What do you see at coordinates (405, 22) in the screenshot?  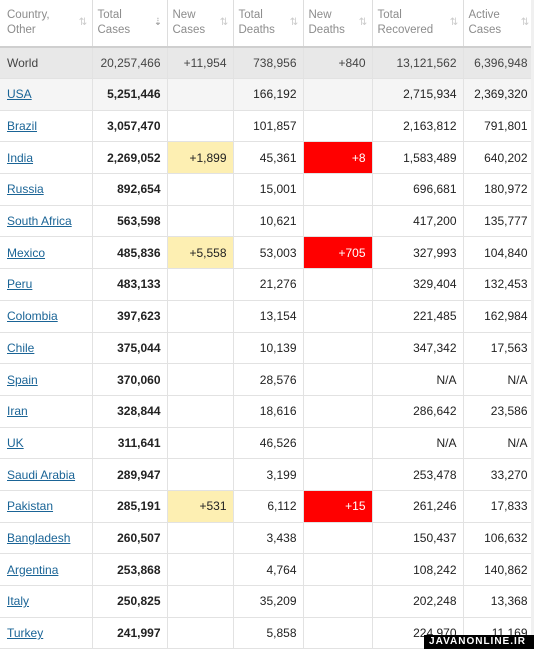 I see `header-label: Total Recovered` at bounding box center [405, 22].